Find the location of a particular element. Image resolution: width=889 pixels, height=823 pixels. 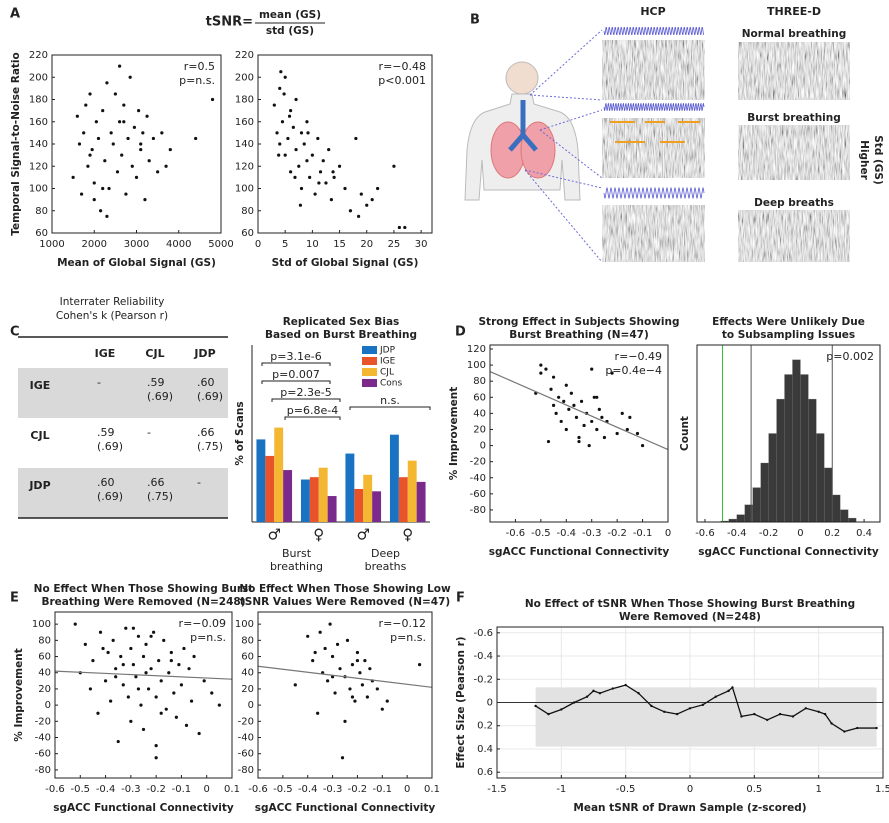

legend-swatch is located at coordinates (369, 383).